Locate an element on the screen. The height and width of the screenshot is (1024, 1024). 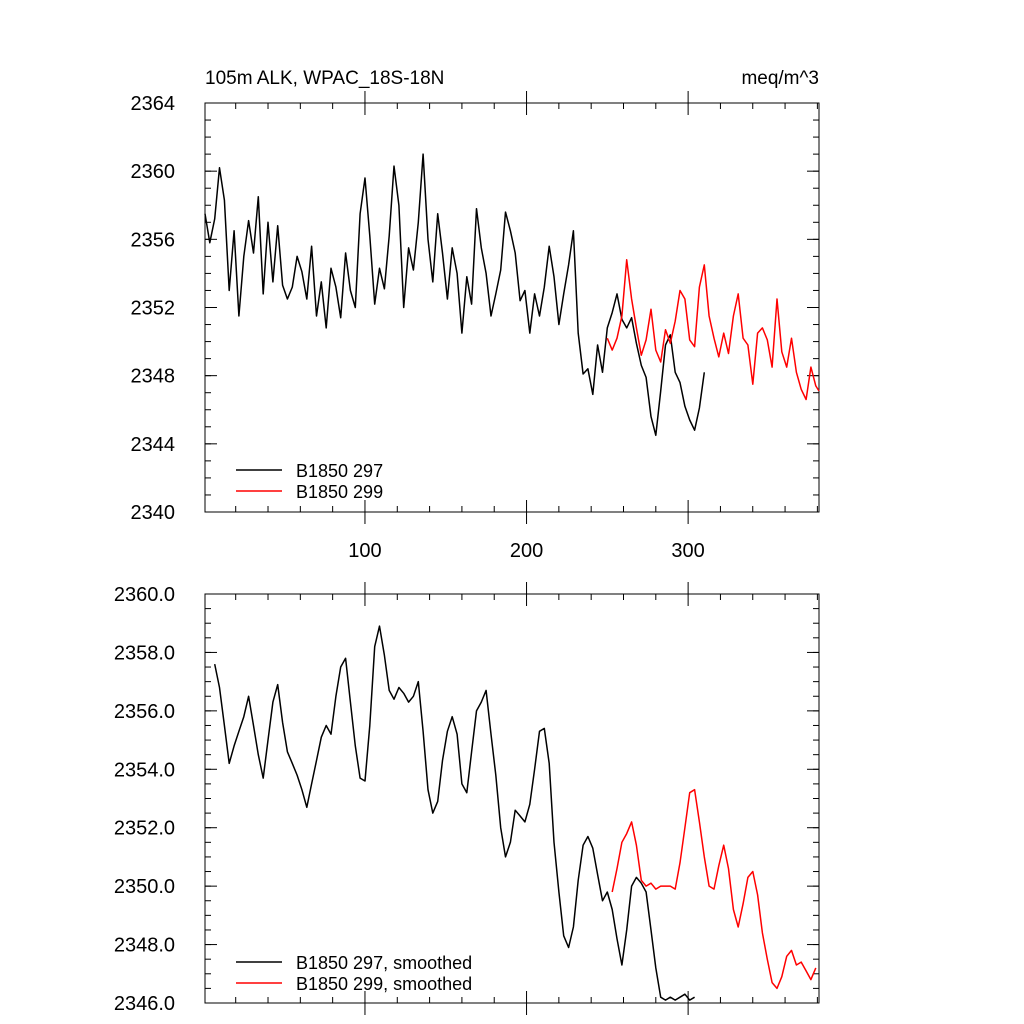
top-ytick-label: 2340 is located at coordinates (153, 513).